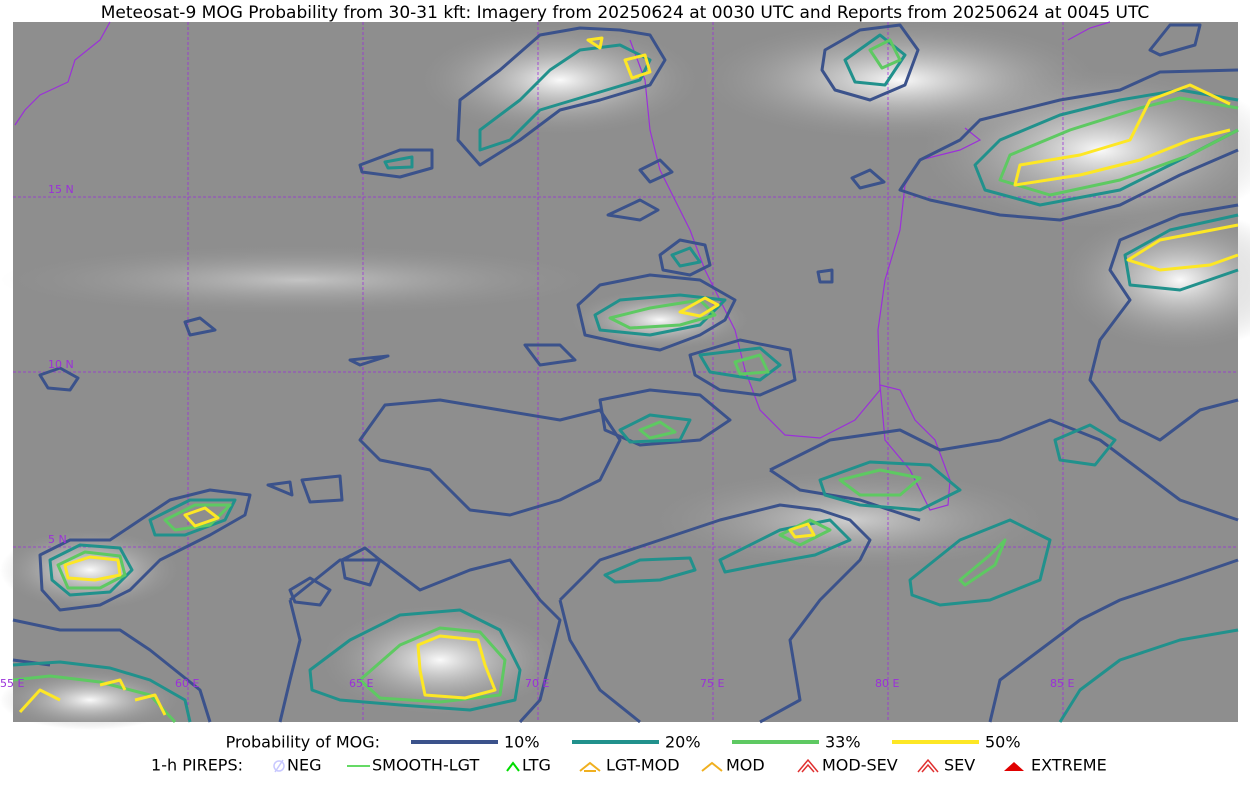  What do you see at coordinates (361, 683) in the screenshot?
I see `lon-label: 65 E` at bounding box center [361, 683].